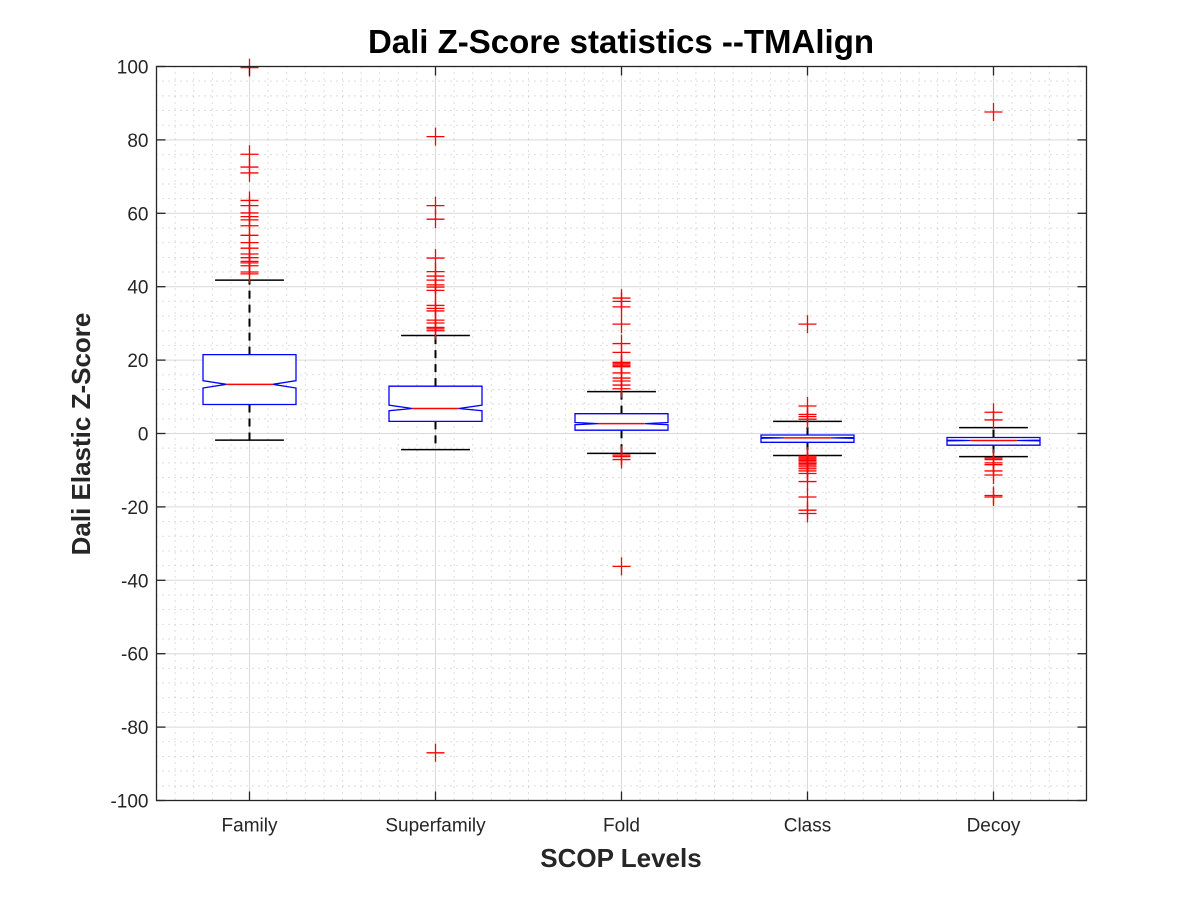 The height and width of the screenshot is (900, 1200). Describe the element at coordinates (137, 141) in the screenshot. I see `y-tick-label: 80` at that location.